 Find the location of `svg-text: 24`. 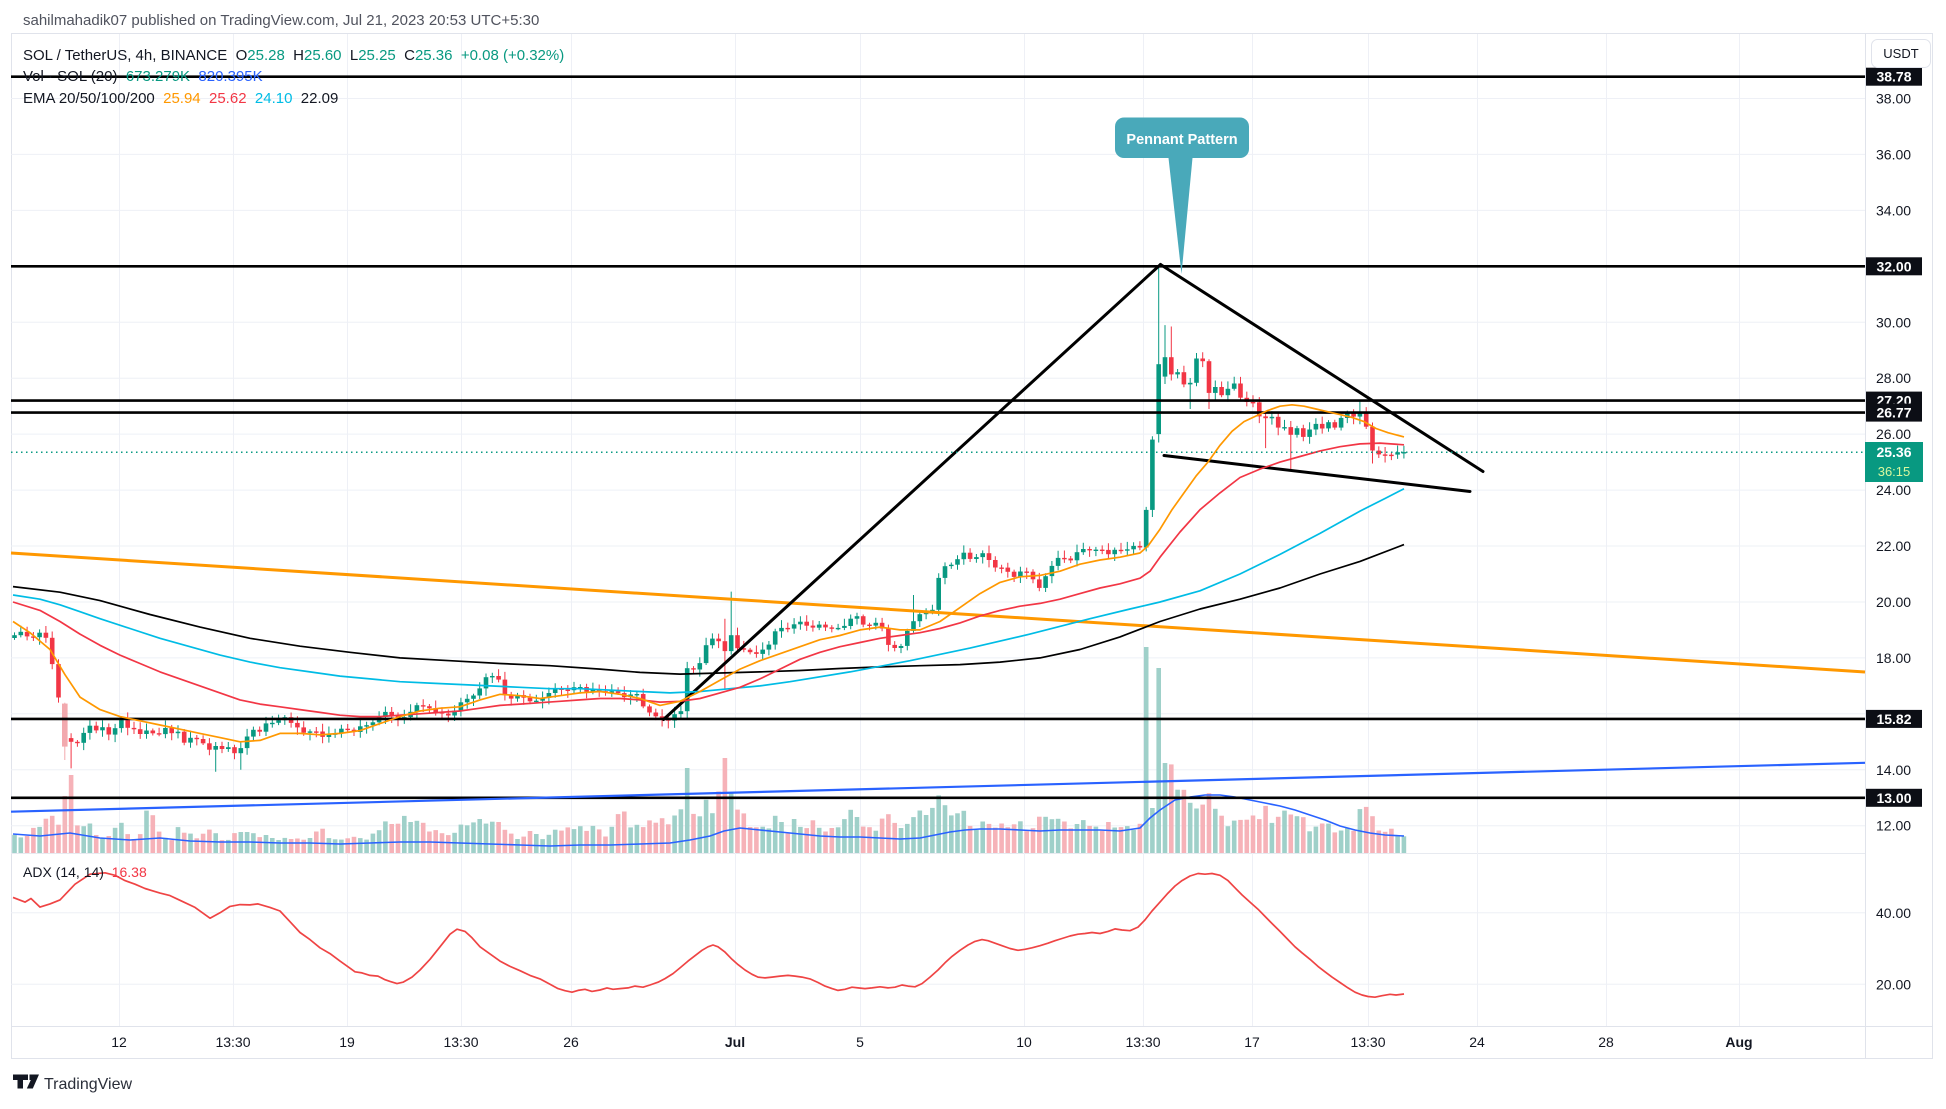

svg-text: 24 is located at coordinates (1477, 1042).